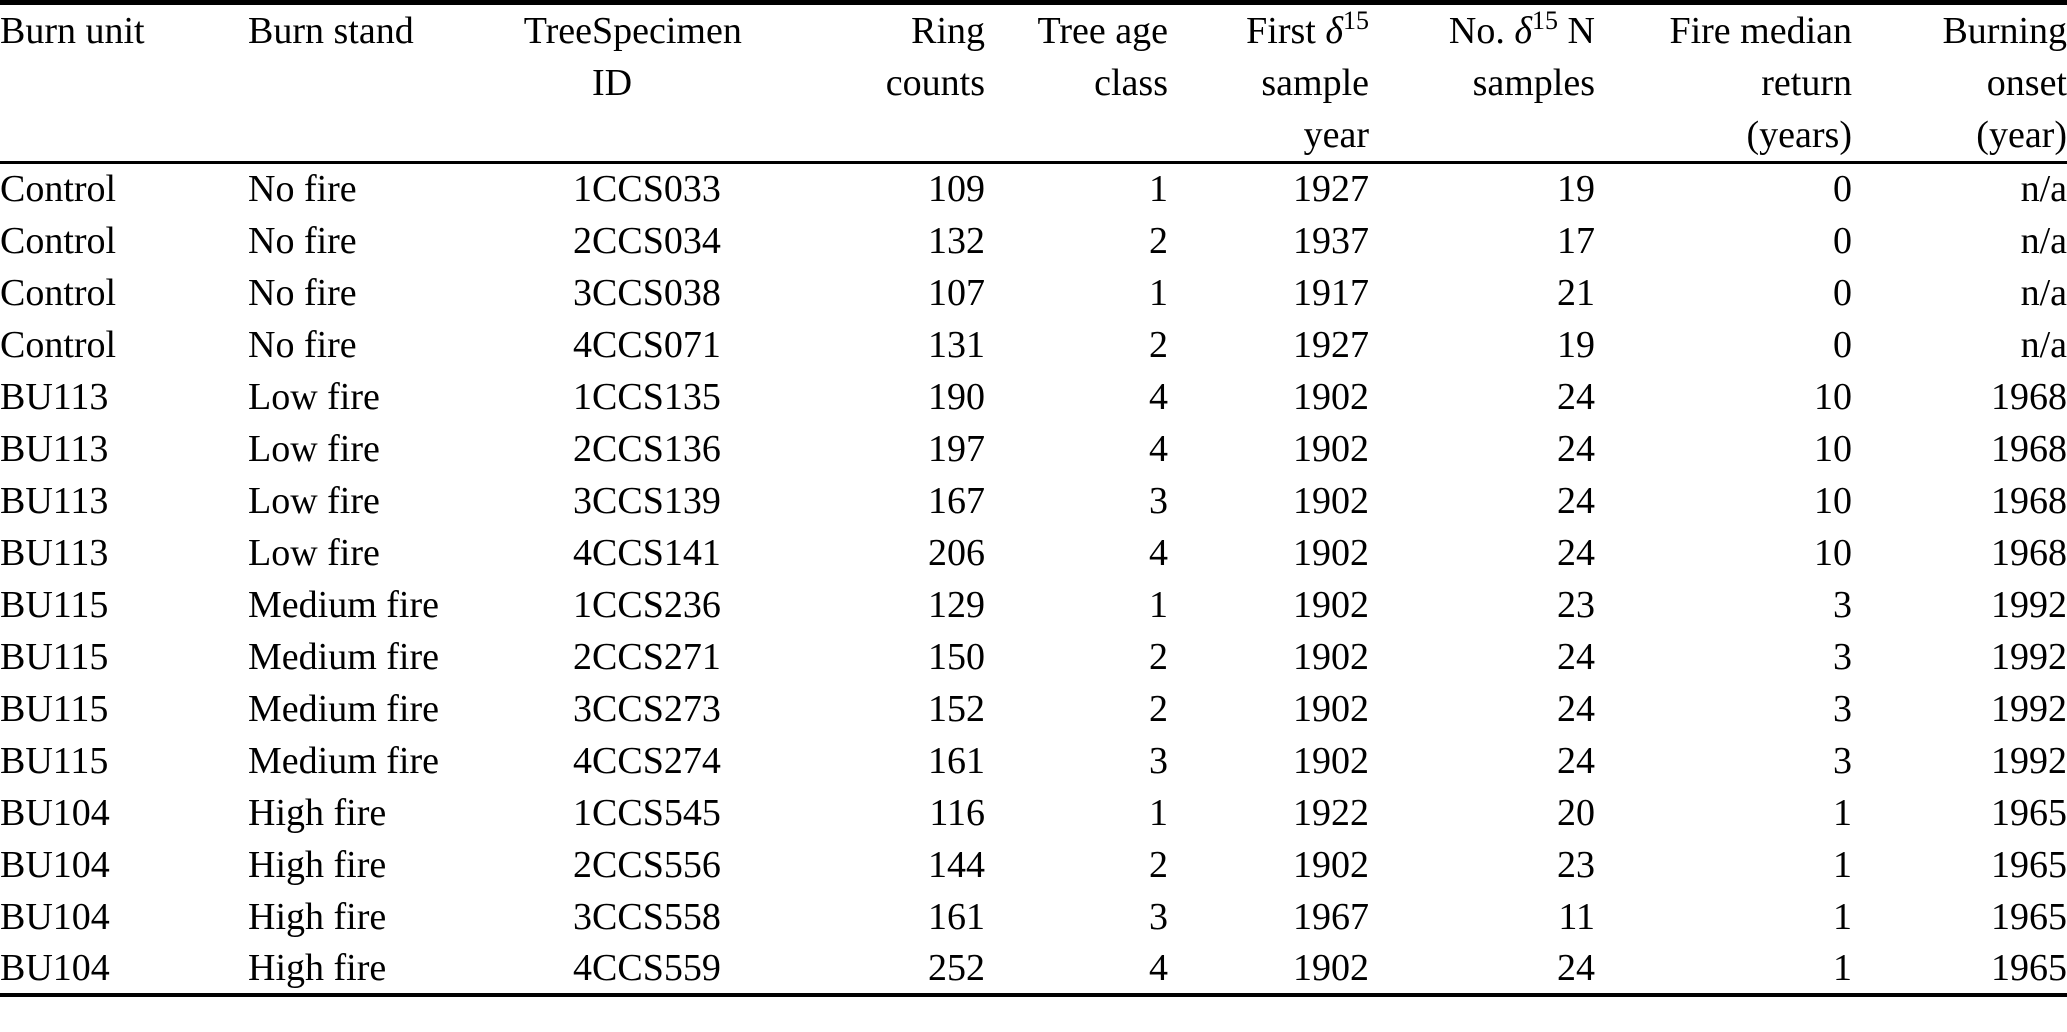 The height and width of the screenshot is (1032, 2067). What do you see at coordinates (1576, 240) in the screenshot?
I see `table-cell-no-d15n-samples: 17` at bounding box center [1576, 240].